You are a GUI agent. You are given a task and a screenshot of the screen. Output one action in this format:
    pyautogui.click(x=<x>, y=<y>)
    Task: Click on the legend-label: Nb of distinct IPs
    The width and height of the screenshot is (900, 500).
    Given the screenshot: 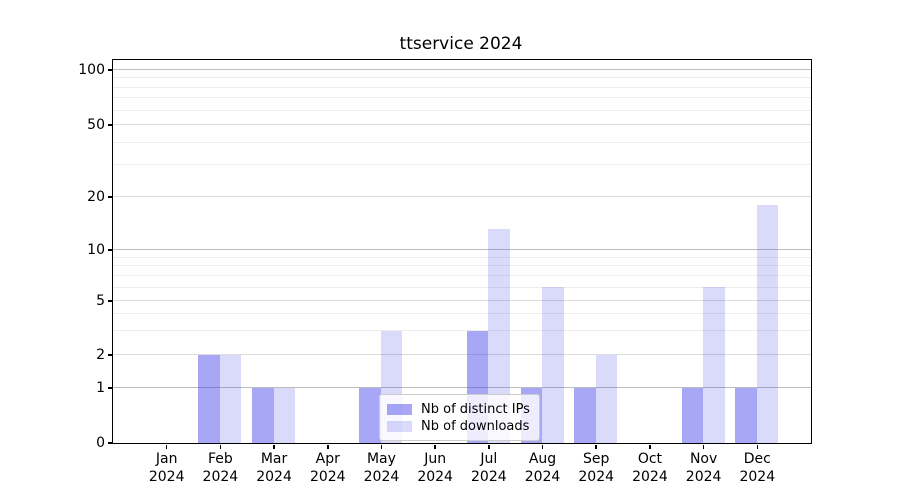 What is the action you would take?
    pyautogui.click(x=475, y=409)
    